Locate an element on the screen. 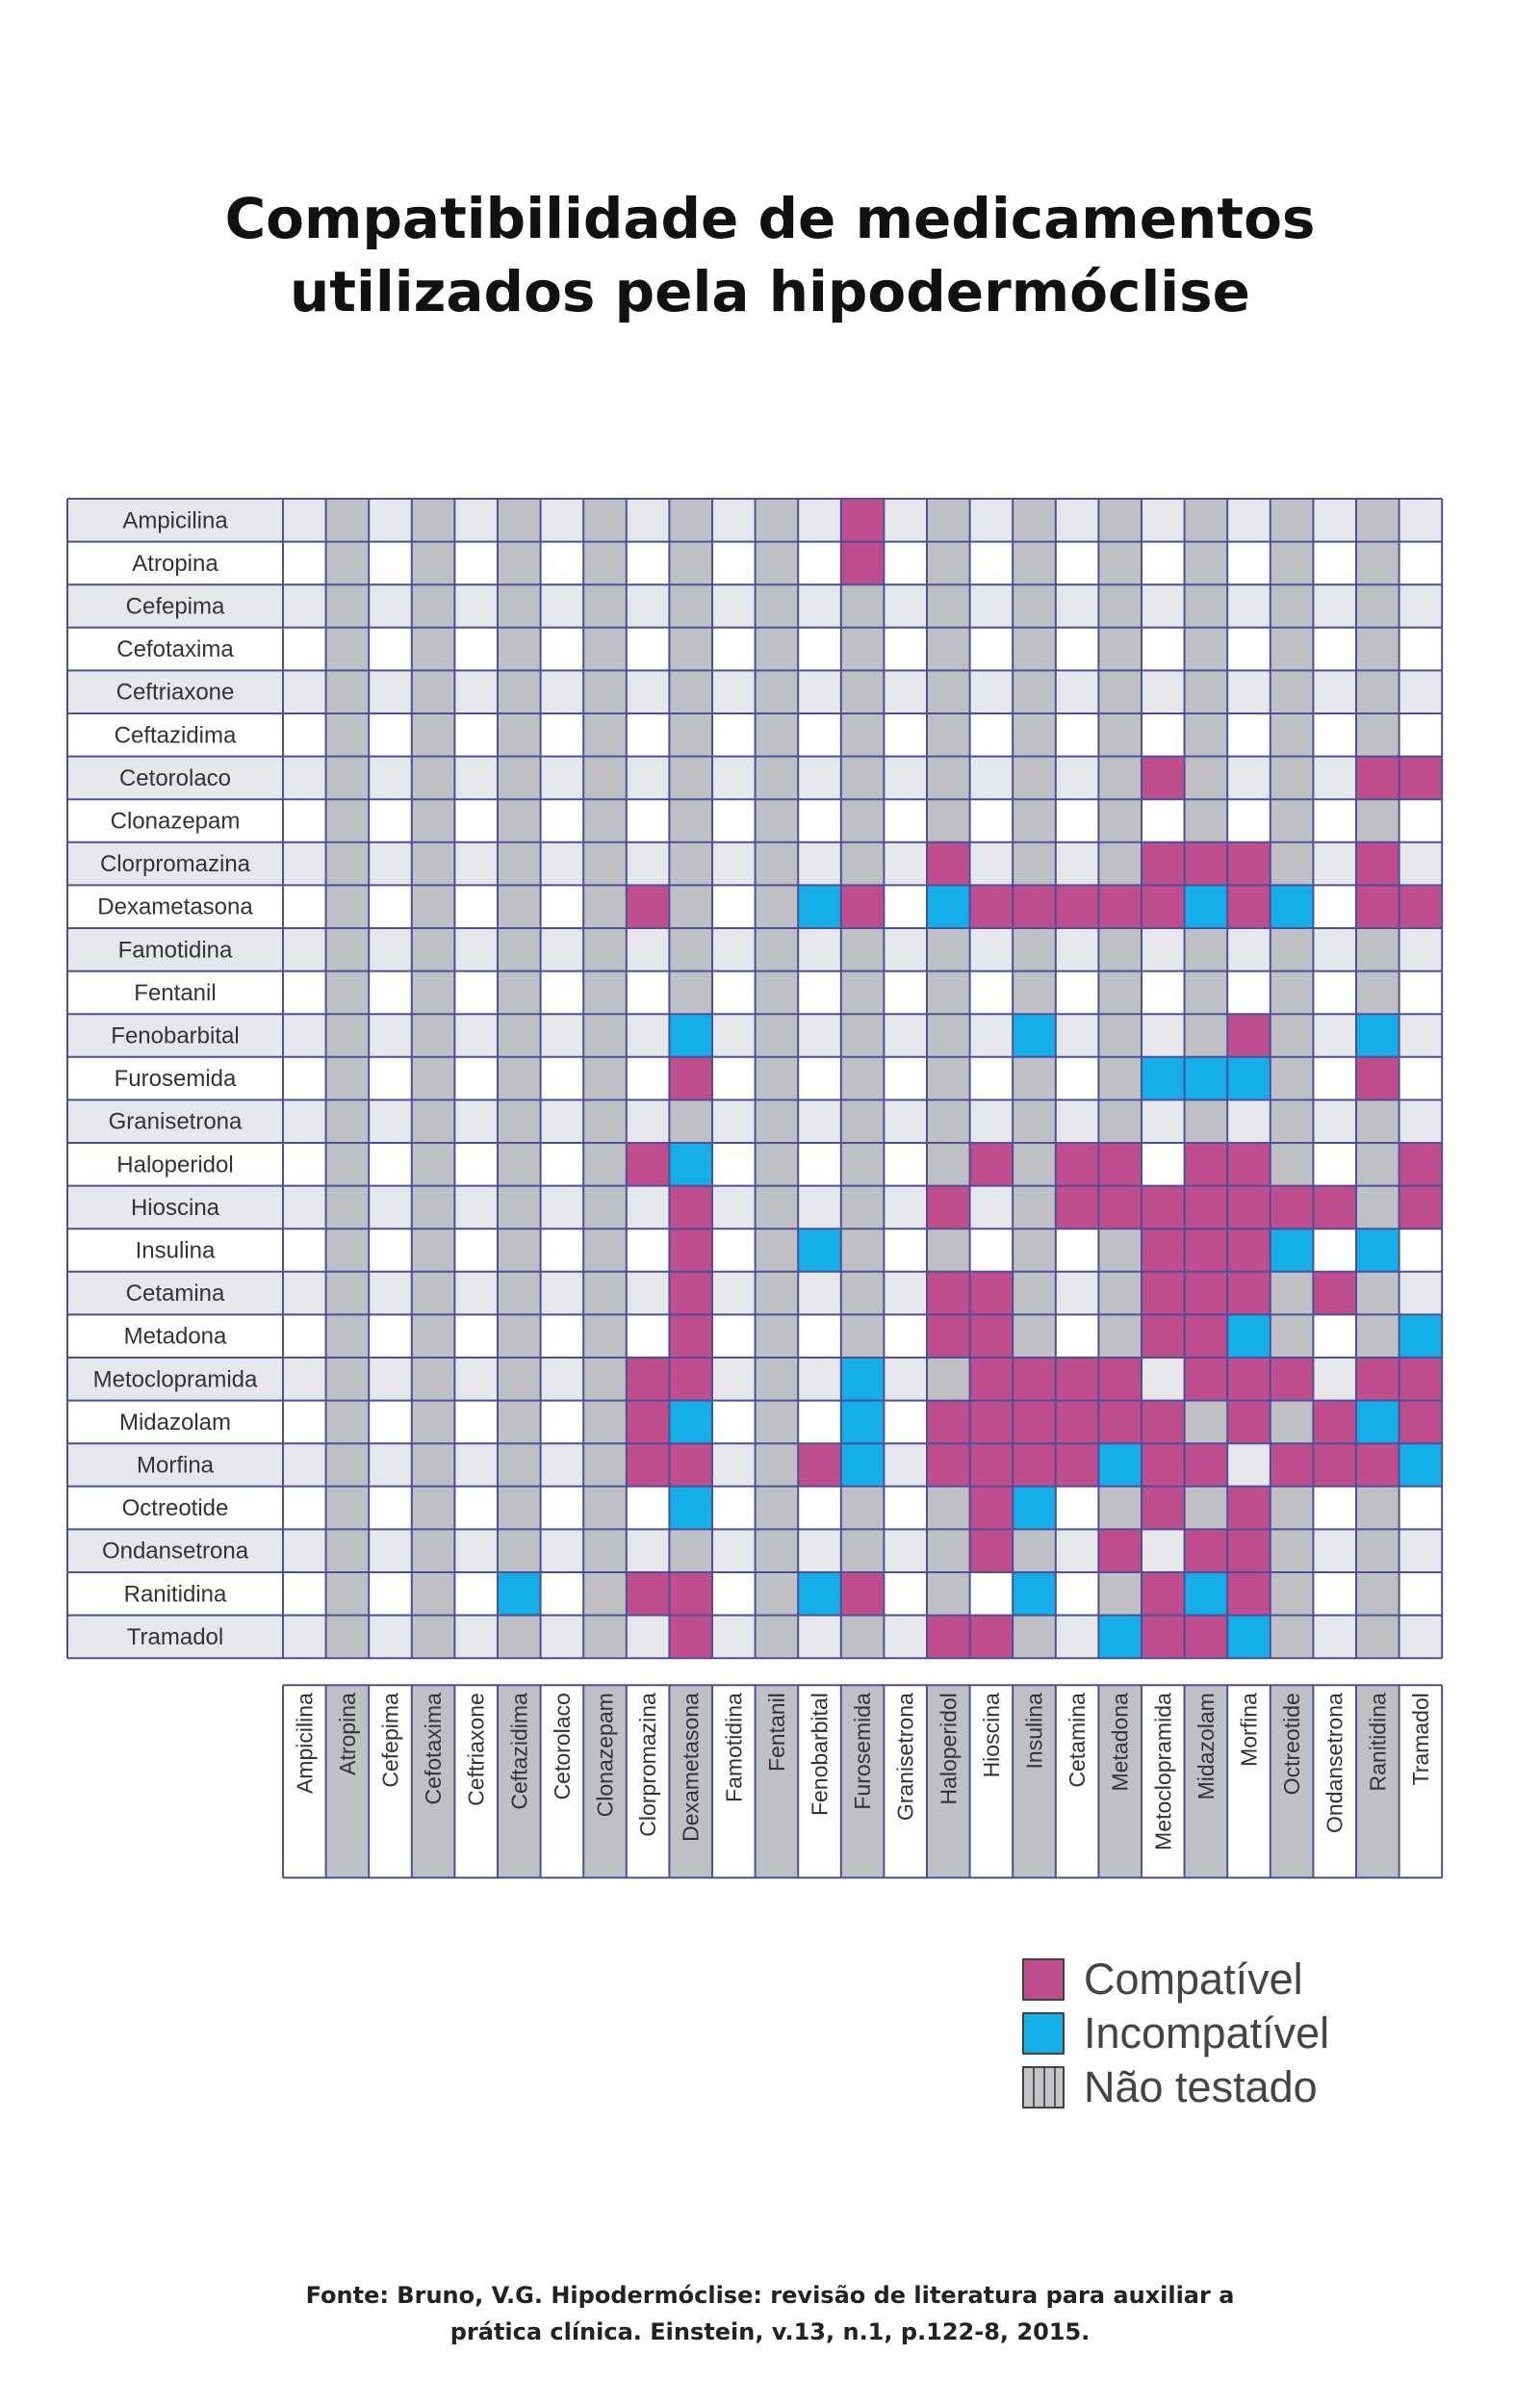 The height and width of the screenshot is (2407, 1540). legend: Compatível Incompatível Não testado is located at coordinates (1175, 2033).